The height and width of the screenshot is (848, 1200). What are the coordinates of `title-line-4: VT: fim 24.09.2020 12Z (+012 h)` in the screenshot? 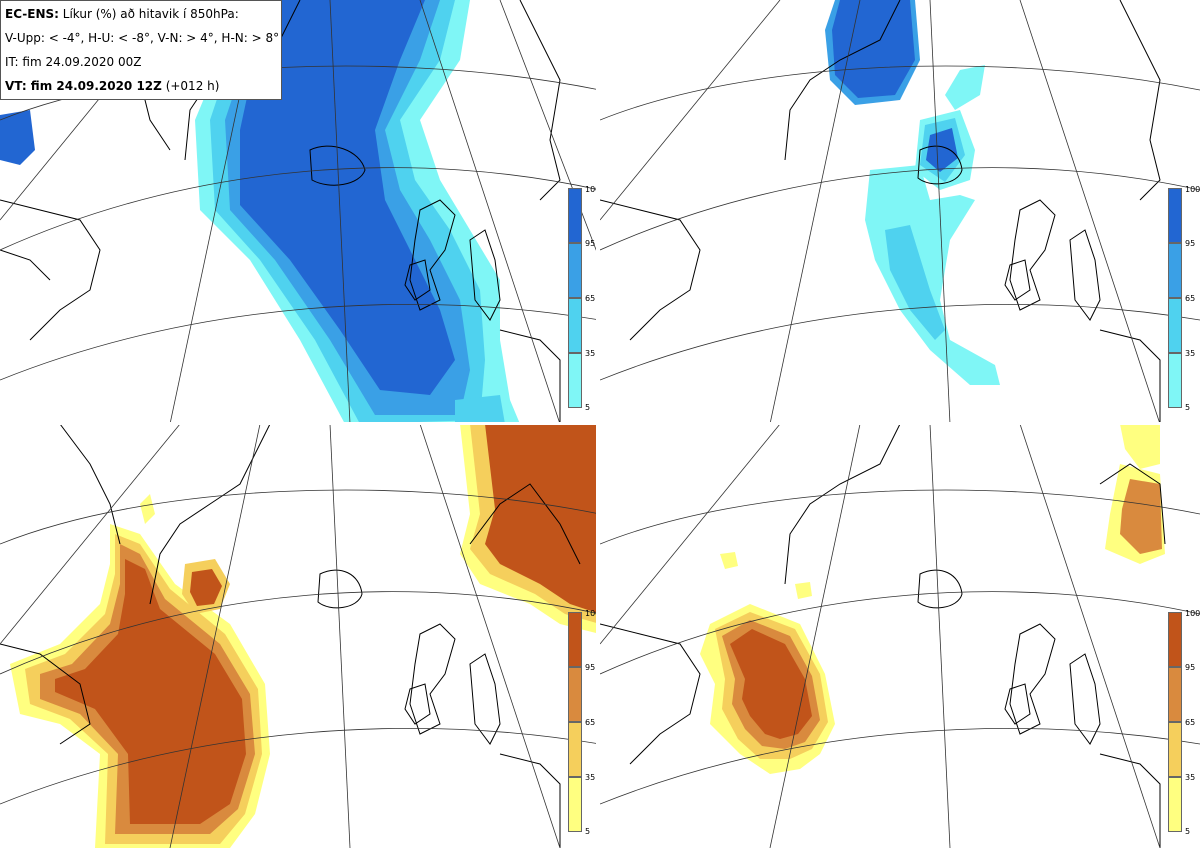 It's located at (141, 88).